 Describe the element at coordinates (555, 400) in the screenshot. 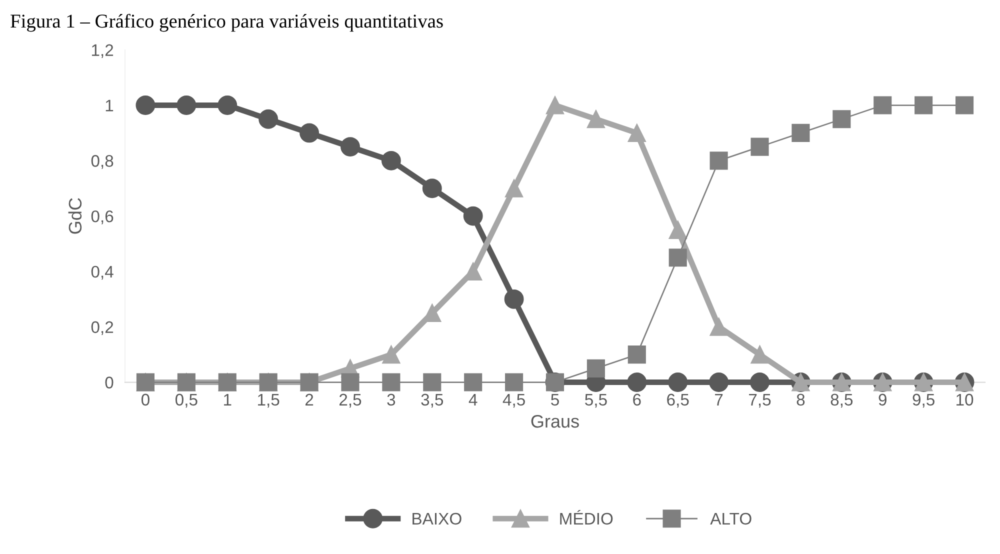

I see `x-tick-label: 5` at that location.